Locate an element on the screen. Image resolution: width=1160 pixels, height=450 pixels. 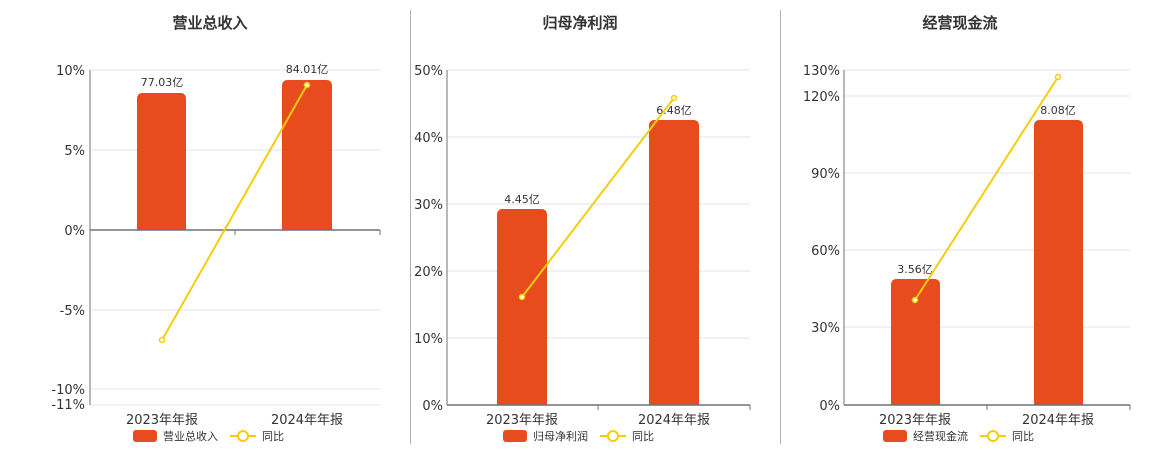
y-tick: 50% is located at coordinates (428, 71).